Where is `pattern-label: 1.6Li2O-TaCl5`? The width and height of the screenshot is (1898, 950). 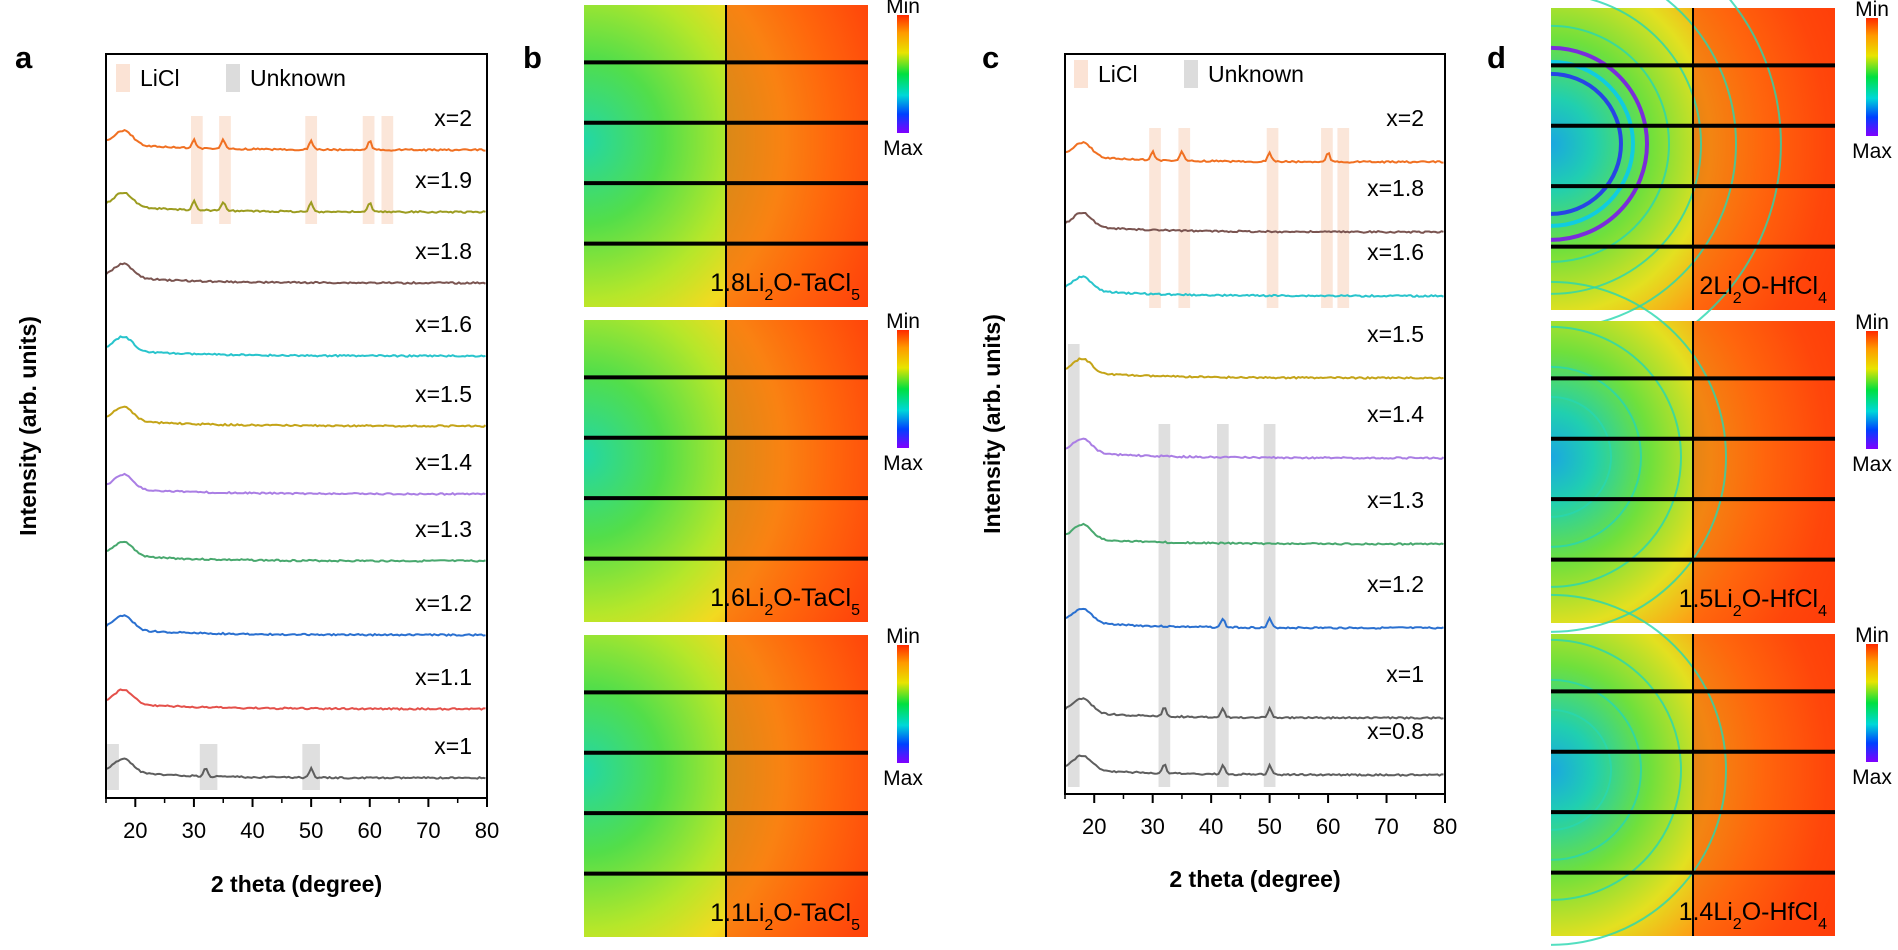
pattern-label: 1.6Li2O-TaCl5 is located at coordinates (785, 601).